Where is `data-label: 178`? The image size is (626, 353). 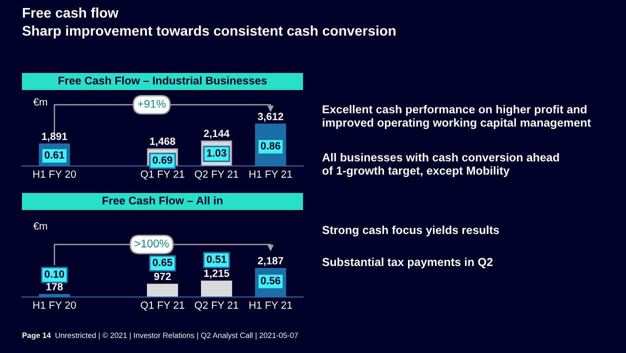
data-label: 178 is located at coordinates (54, 286).